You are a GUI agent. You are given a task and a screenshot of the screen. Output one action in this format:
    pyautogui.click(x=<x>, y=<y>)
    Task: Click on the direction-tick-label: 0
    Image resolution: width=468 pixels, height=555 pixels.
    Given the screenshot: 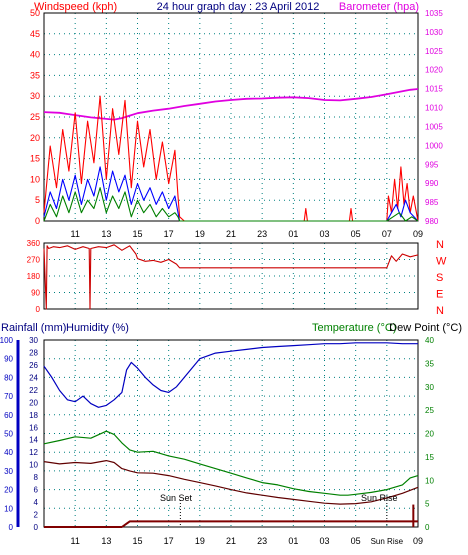 What is the action you would take?
    pyautogui.click(x=38, y=309)
    